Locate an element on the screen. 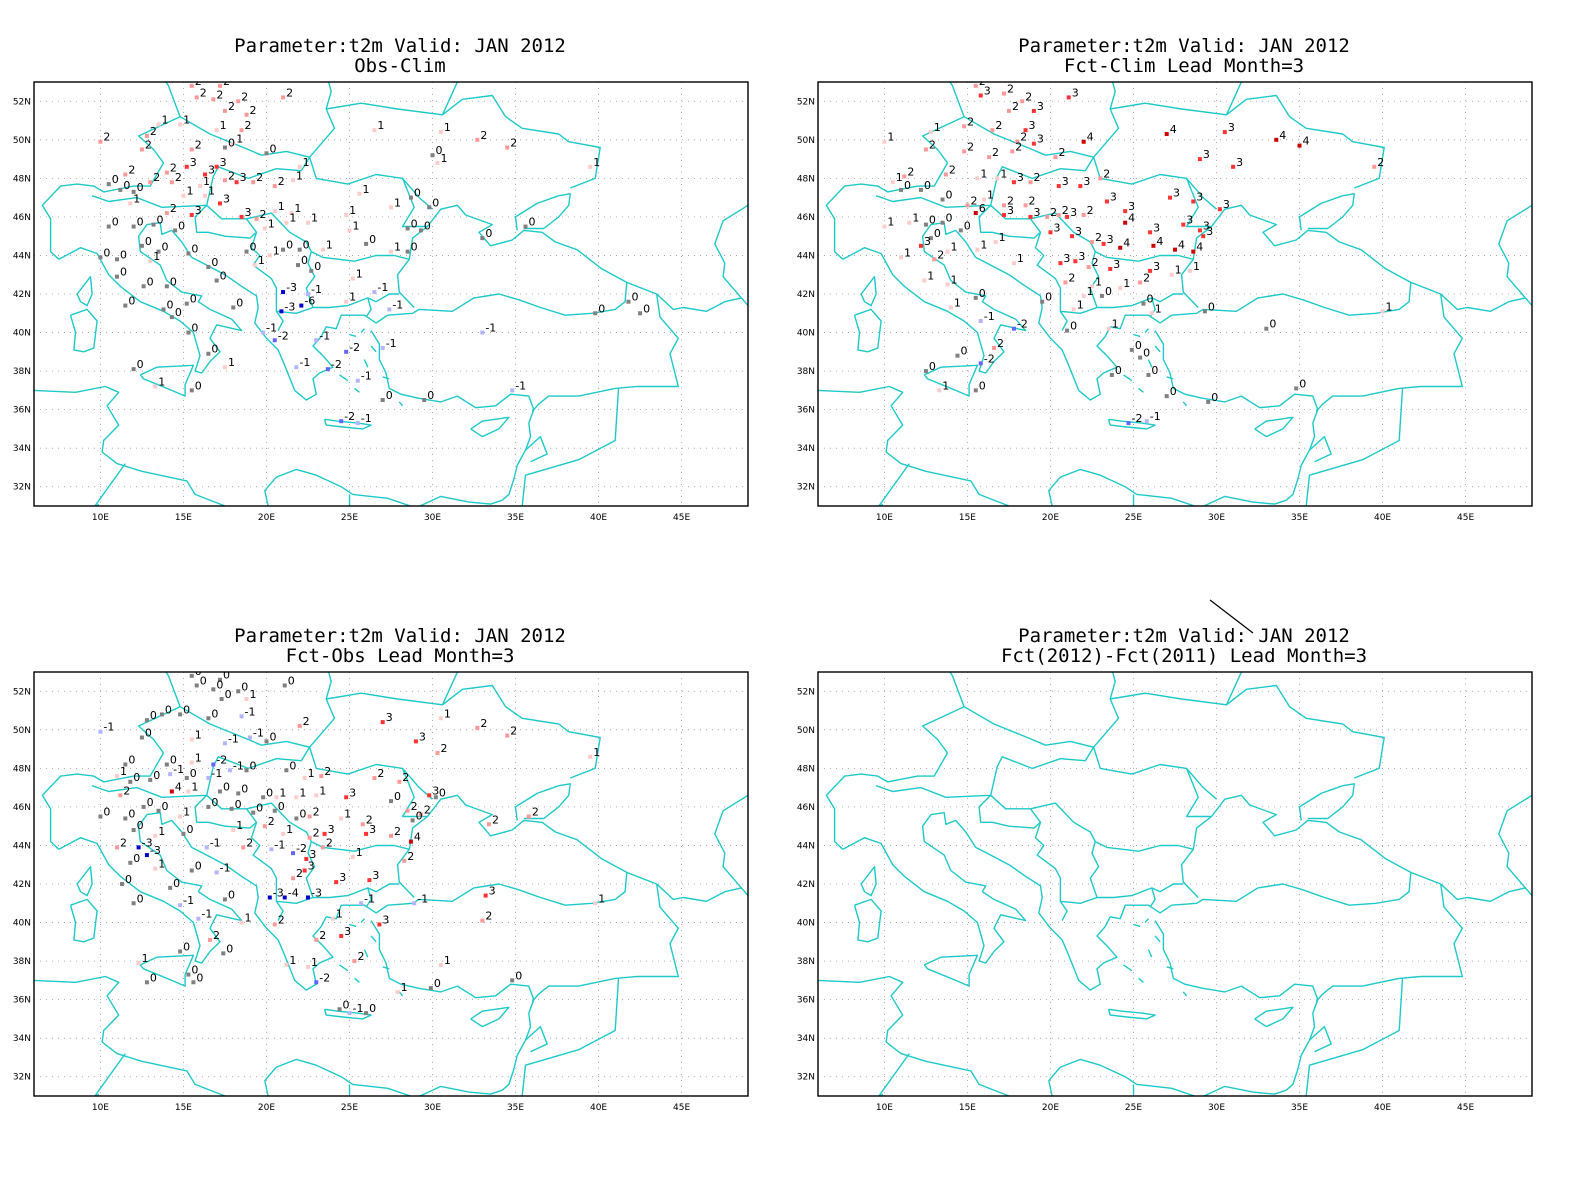 The width and height of the screenshot is (1596, 1200). lon-tick-label: 35E is located at coordinates (515, 1108).